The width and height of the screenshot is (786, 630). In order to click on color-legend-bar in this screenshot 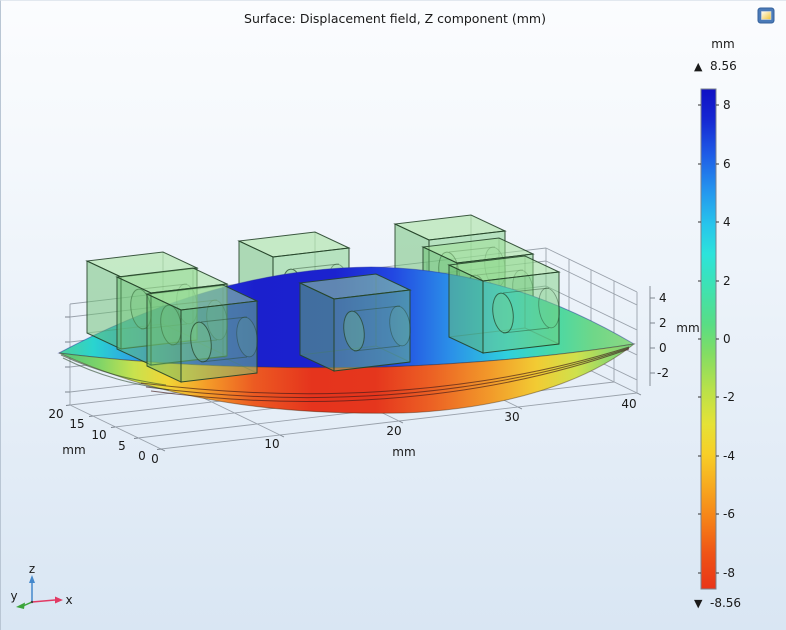, I will do `click(708, 339)`.